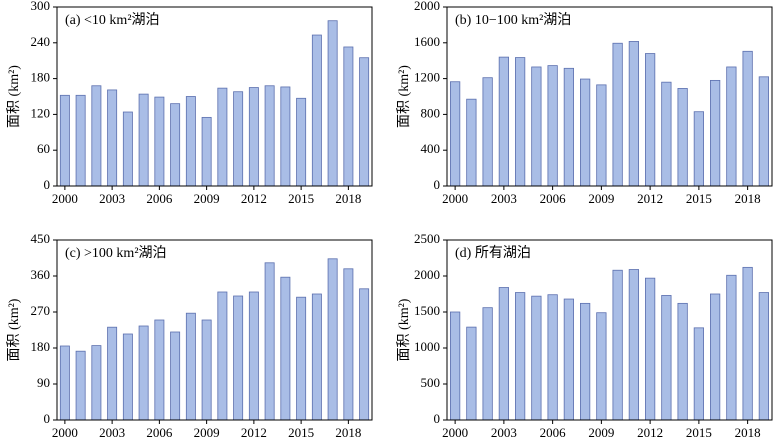 The image size is (774, 447). What do you see at coordinates (47, 418) in the screenshot?
I see `y-tick-label: 0` at bounding box center [47, 418].